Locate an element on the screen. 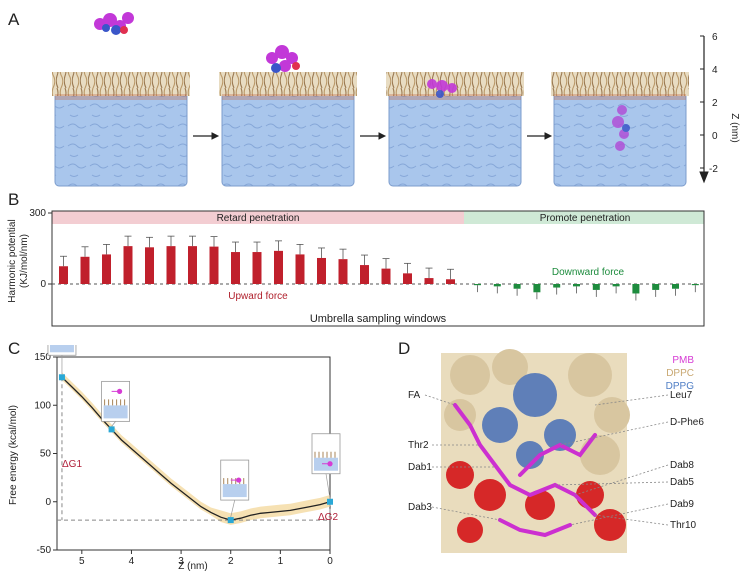 This screenshot has width=743, height=575. z-tick-4: 4 is located at coordinates (715, 70).